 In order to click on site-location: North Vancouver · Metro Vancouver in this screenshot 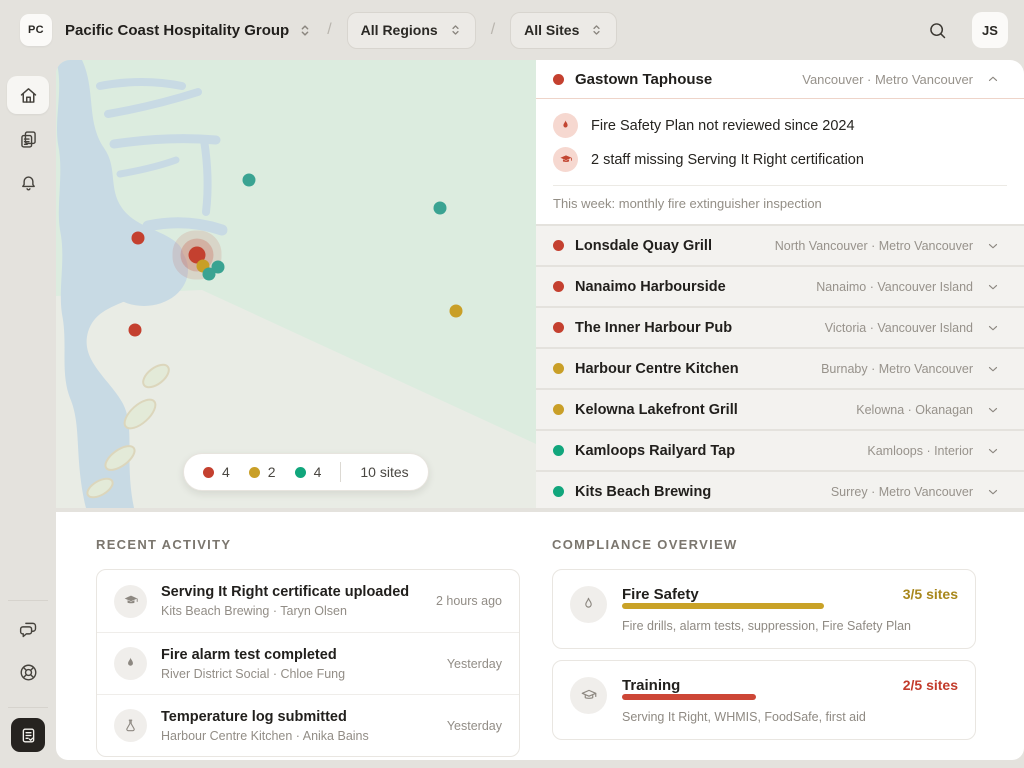, I will do `click(873, 245)`.